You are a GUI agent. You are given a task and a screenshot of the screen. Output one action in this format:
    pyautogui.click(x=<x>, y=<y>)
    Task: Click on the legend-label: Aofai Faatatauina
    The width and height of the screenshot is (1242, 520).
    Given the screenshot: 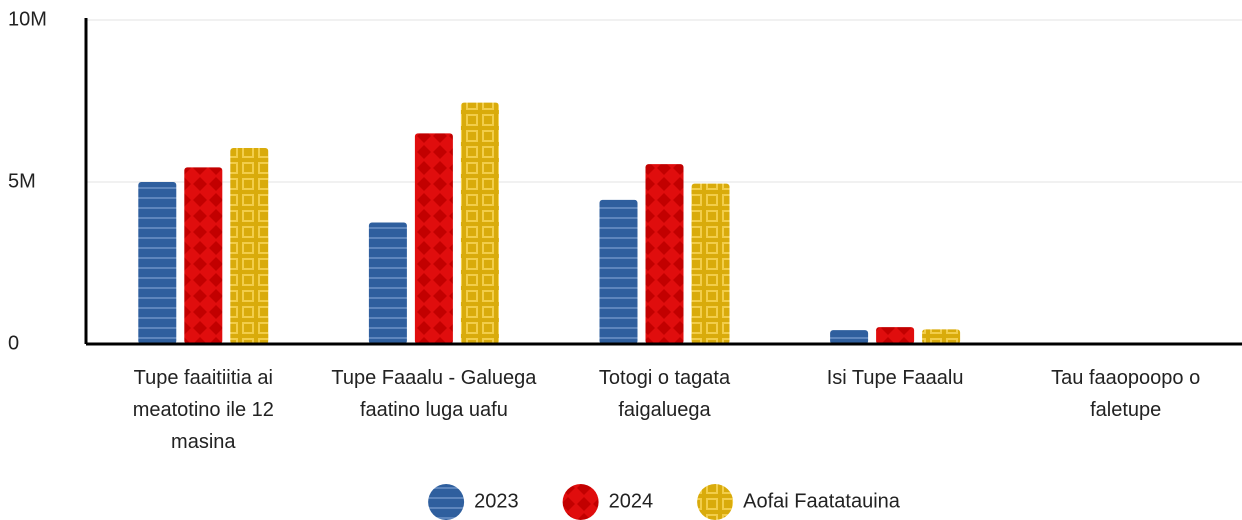 What is the action you would take?
    pyautogui.click(x=822, y=501)
    